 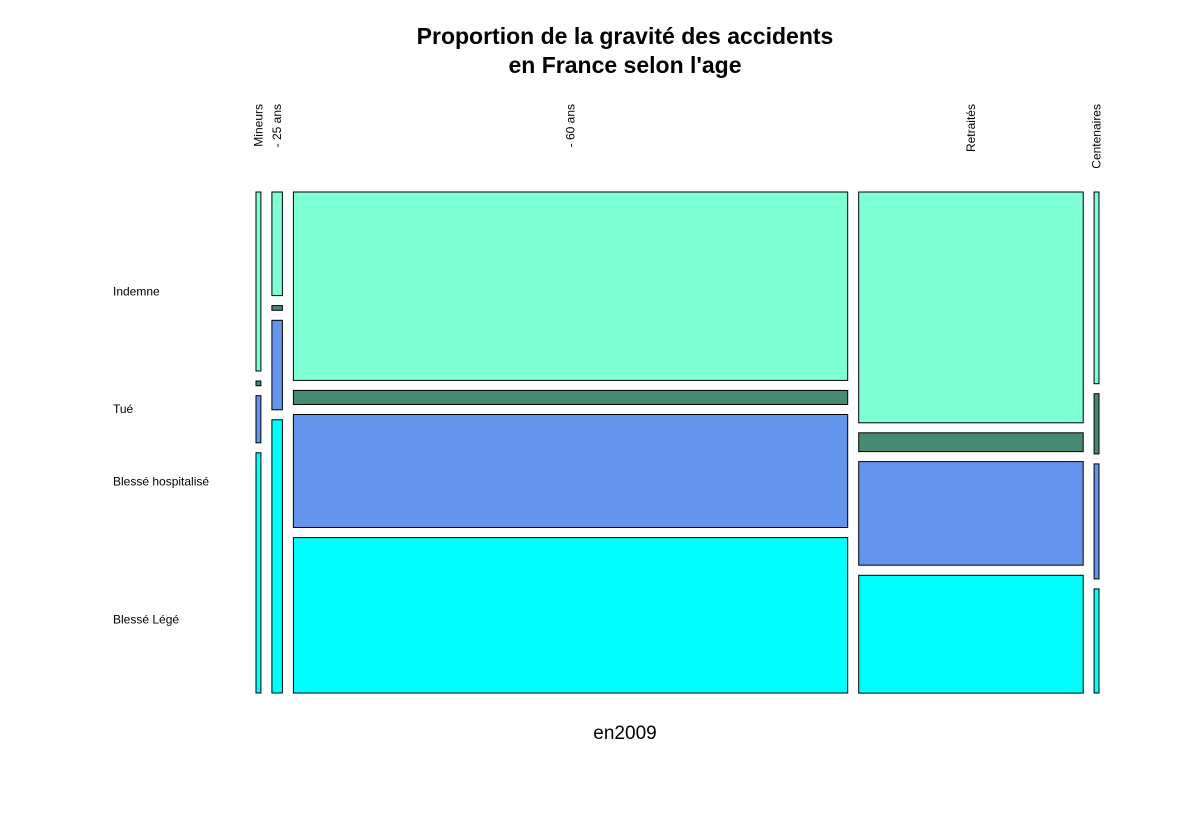 What do you see at coordinates (571, 125) in the screenshot?
I see `column-label-60-ans: - 60 ans` at bounding box center [571, 125].